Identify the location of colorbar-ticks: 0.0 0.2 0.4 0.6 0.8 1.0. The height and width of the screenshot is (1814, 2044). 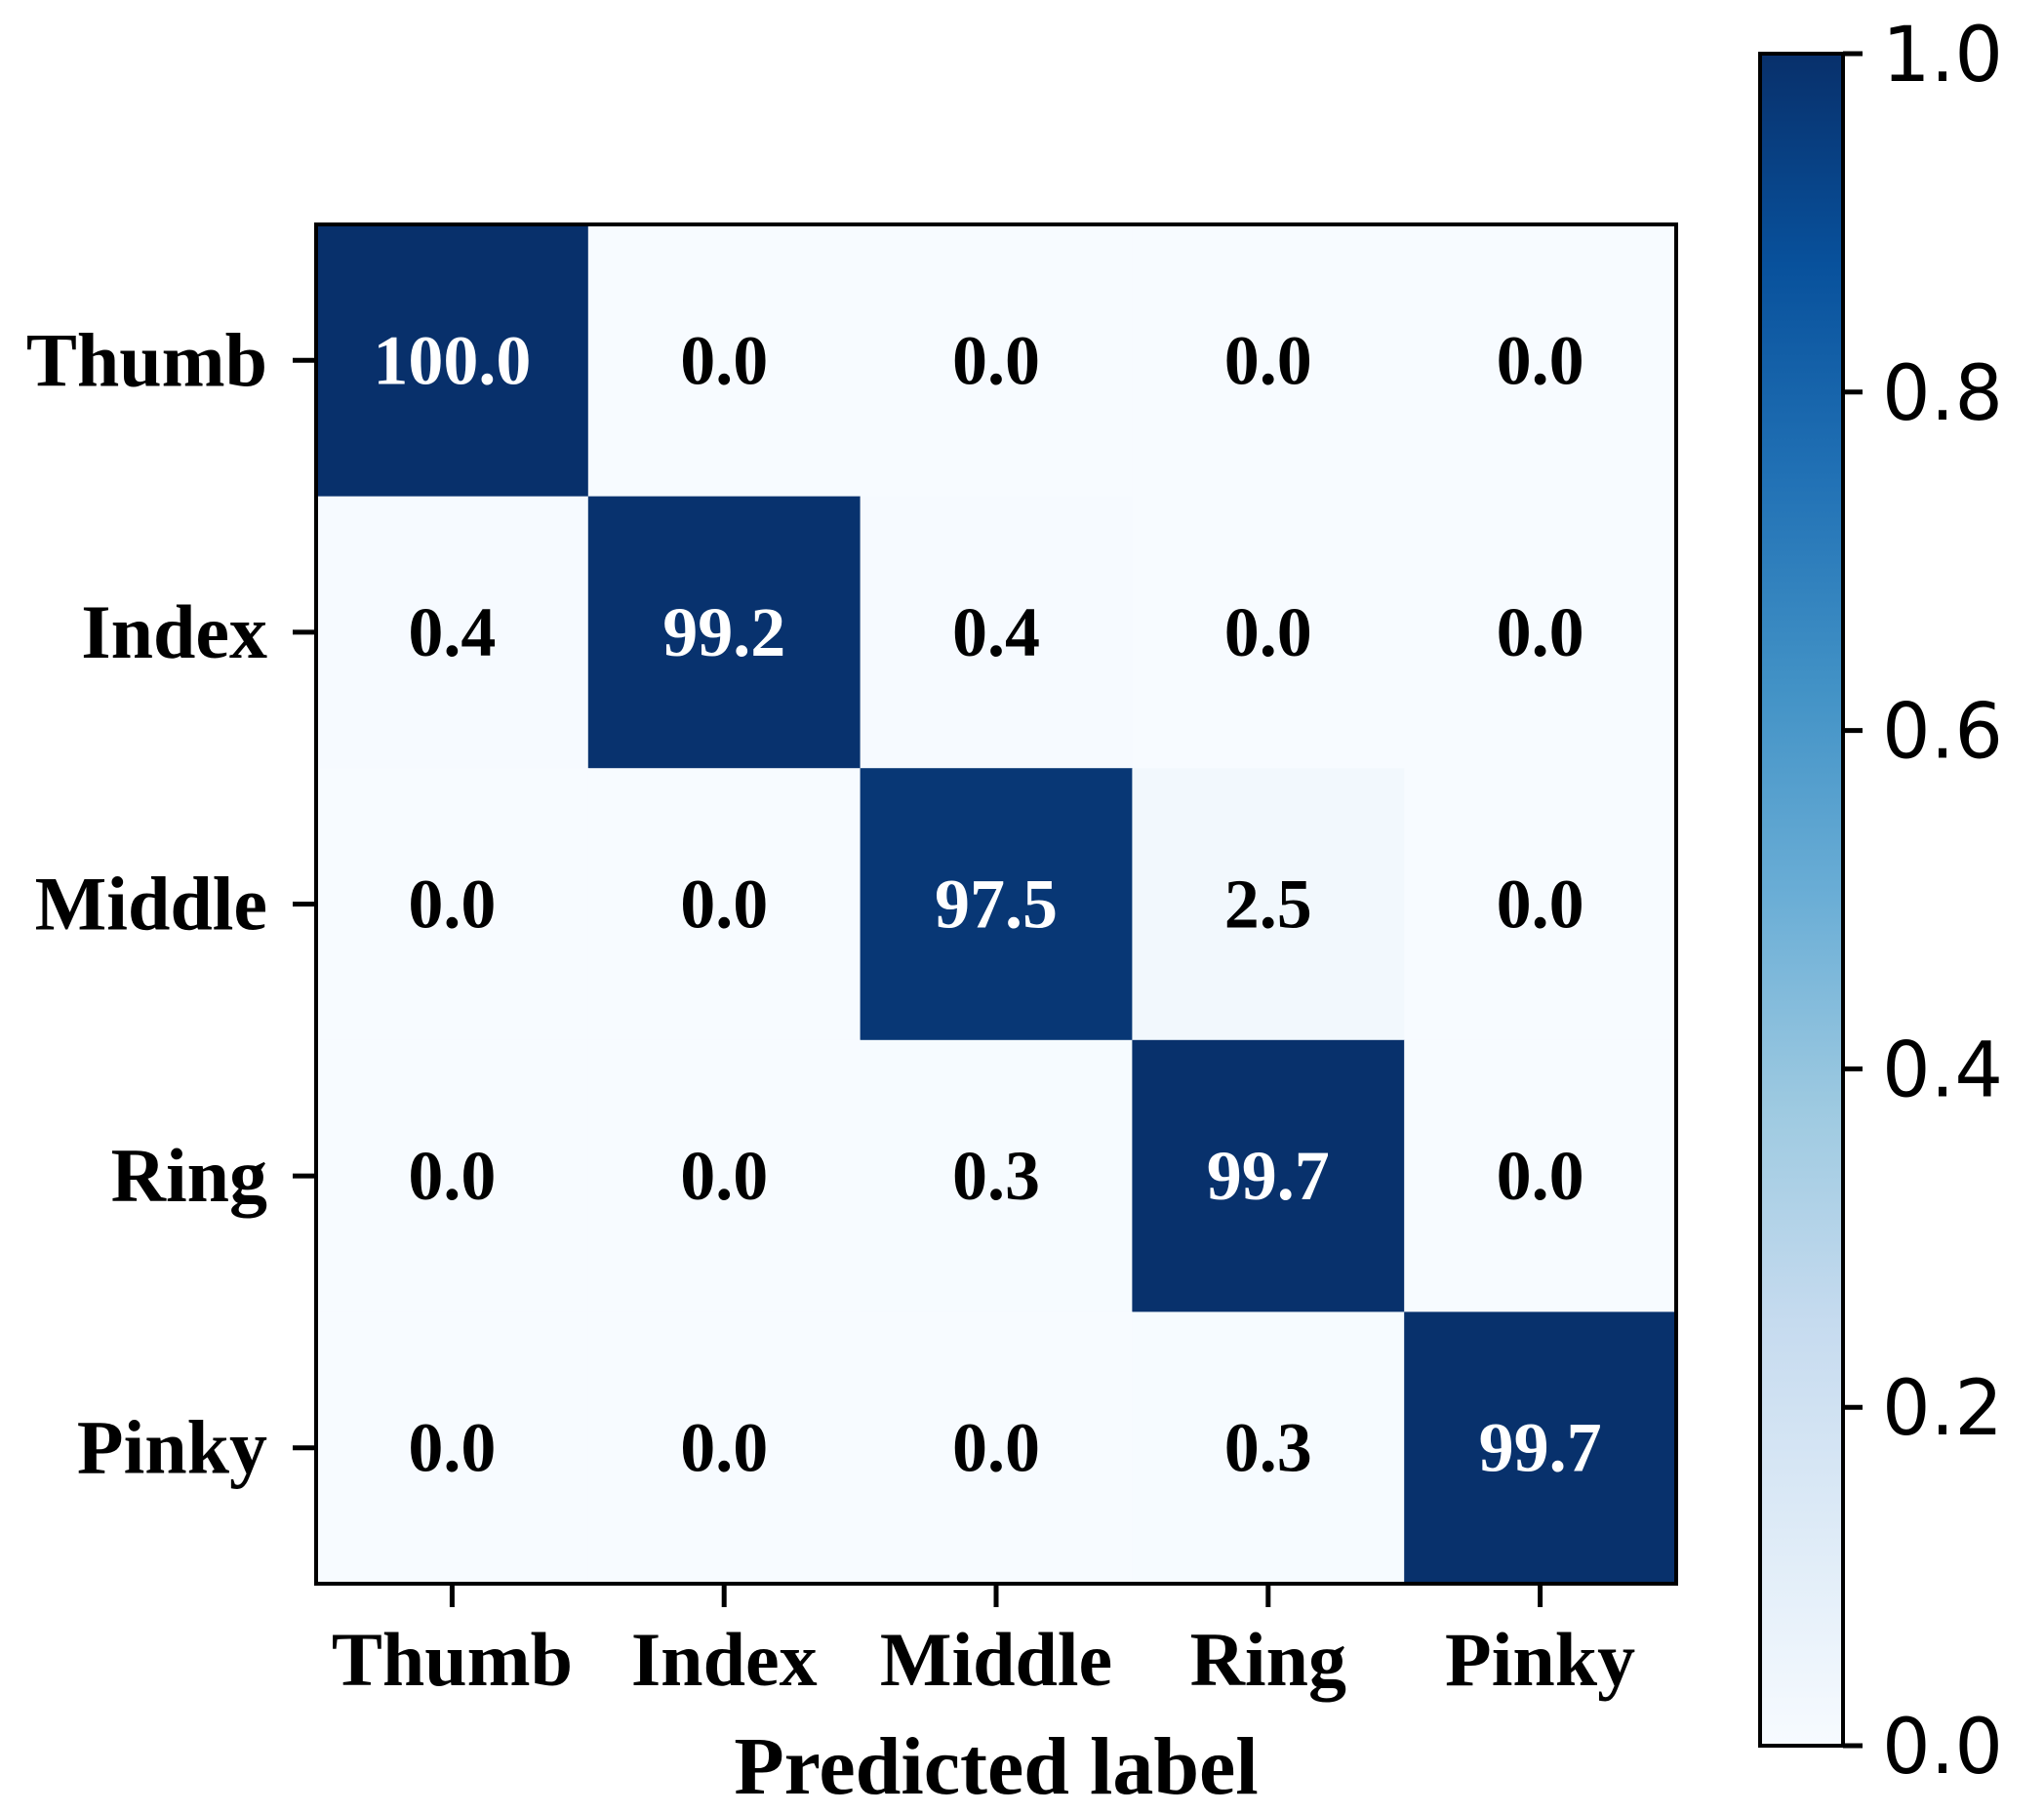
(1923, 902).